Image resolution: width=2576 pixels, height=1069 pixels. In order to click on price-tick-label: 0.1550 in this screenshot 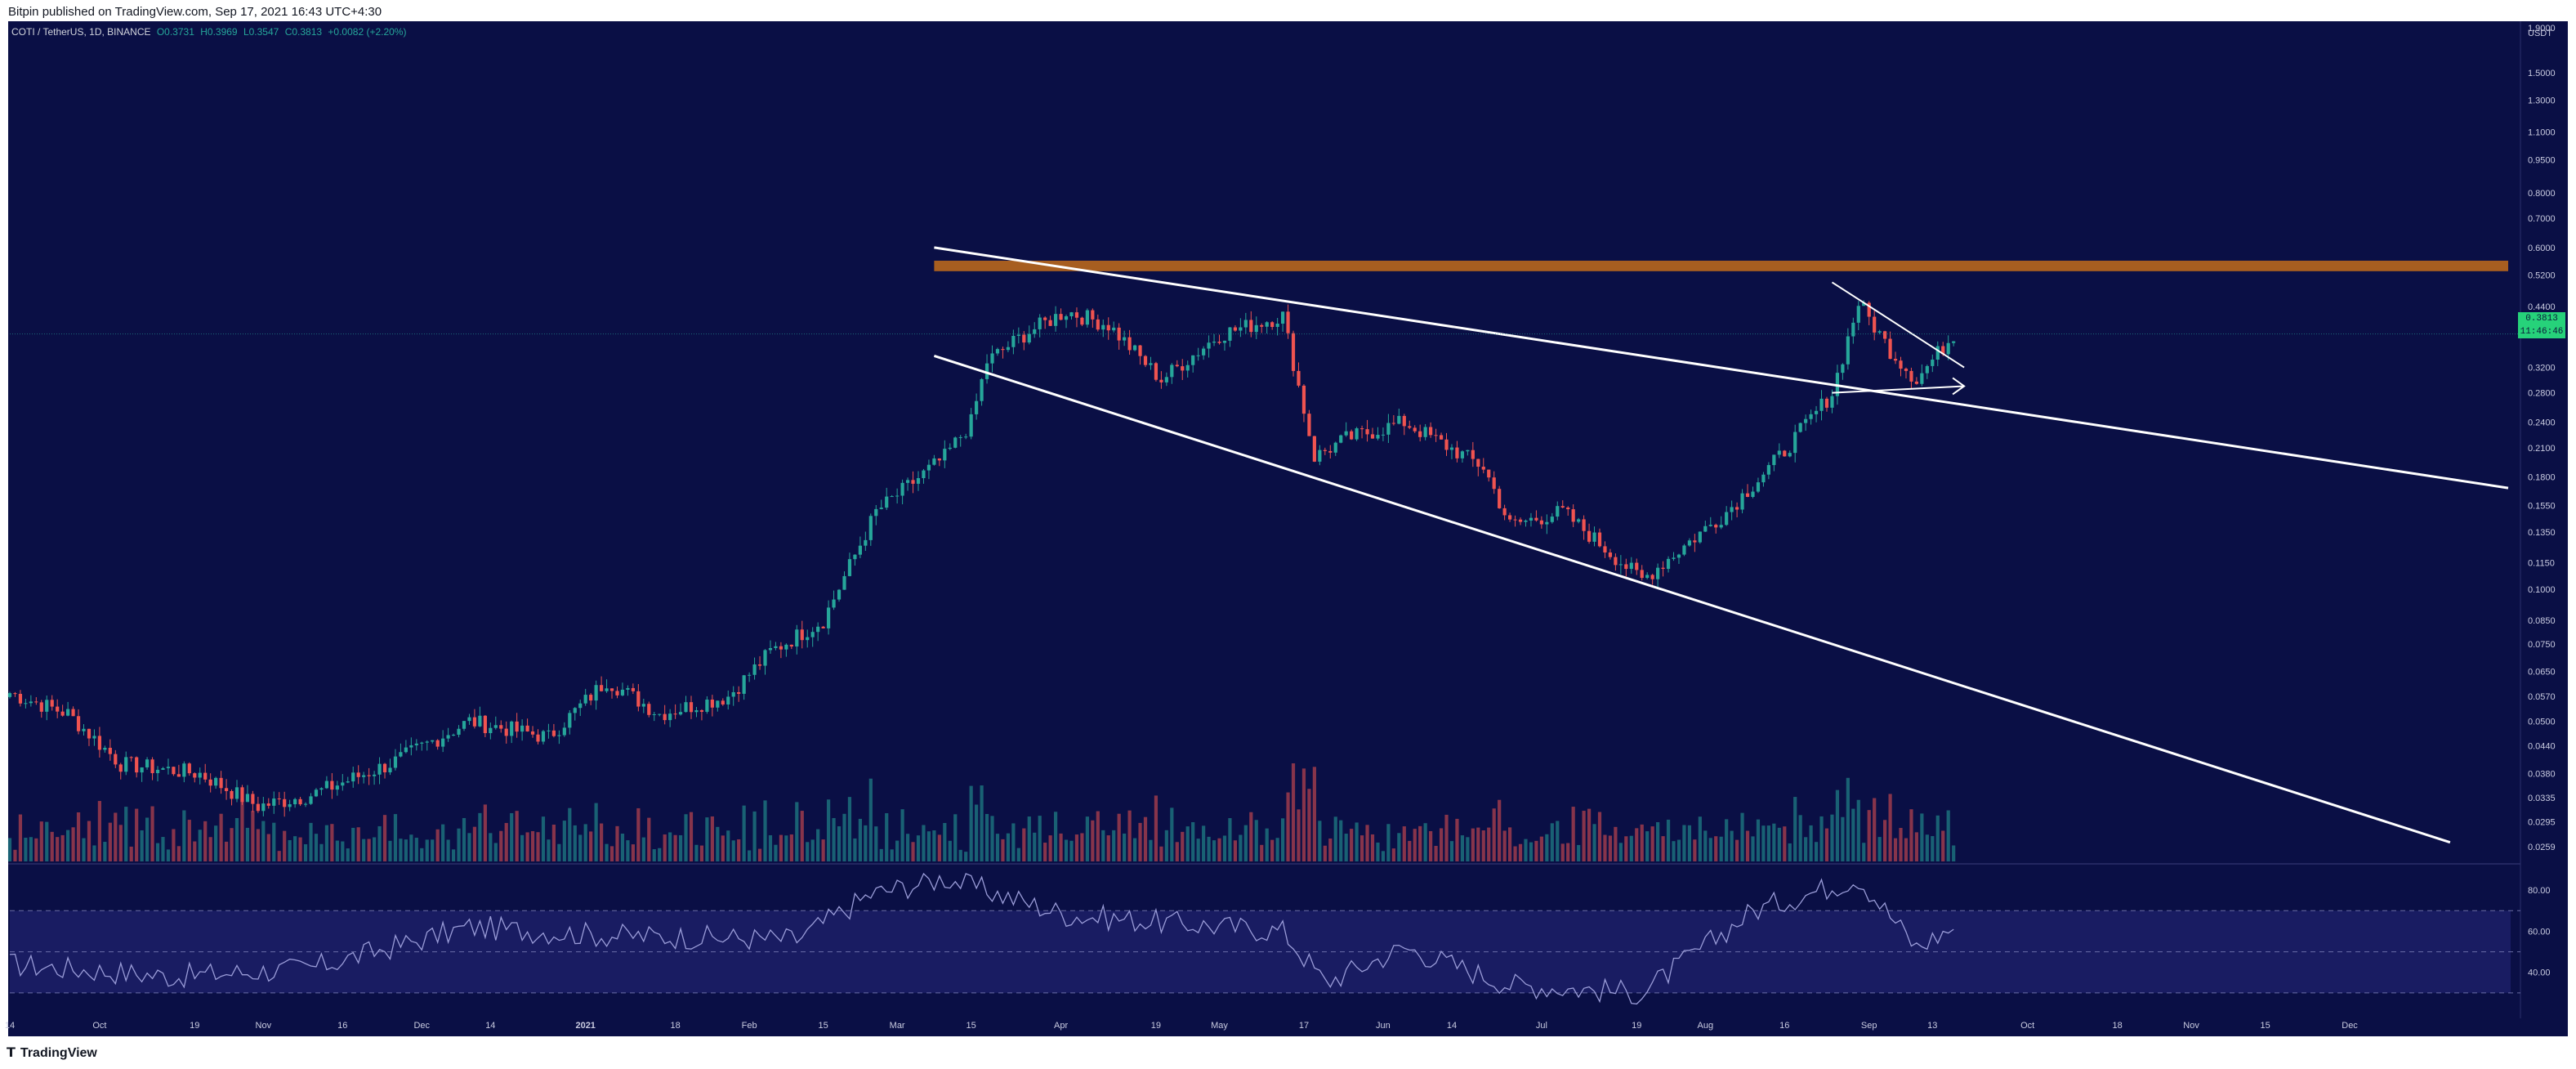, I will do `click(2542, 507)`.